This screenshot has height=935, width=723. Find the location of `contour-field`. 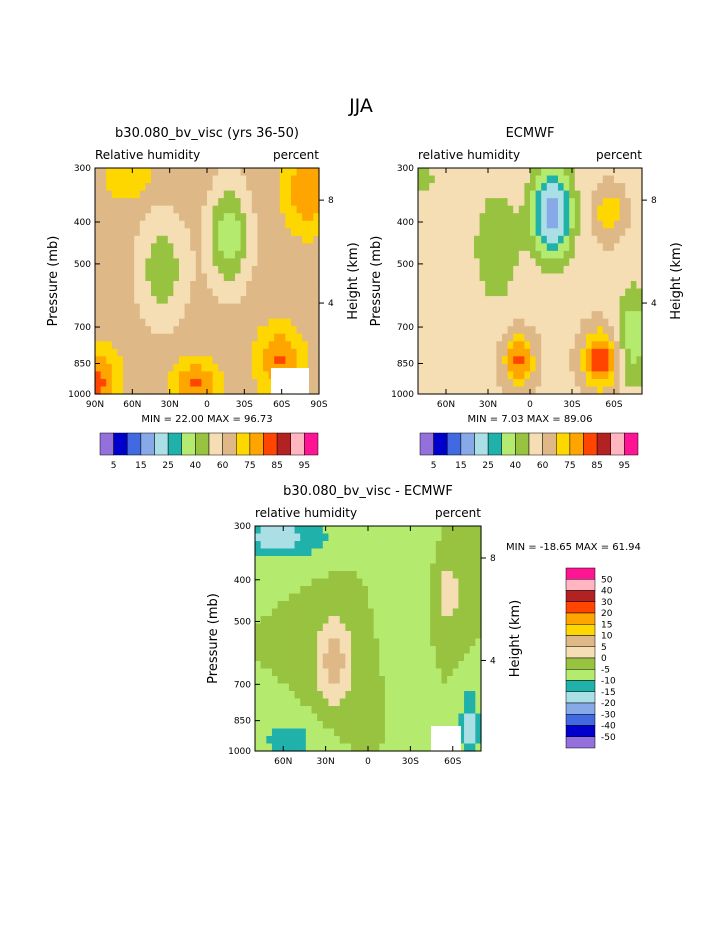

contour-field is located at coordinates (207, 281).